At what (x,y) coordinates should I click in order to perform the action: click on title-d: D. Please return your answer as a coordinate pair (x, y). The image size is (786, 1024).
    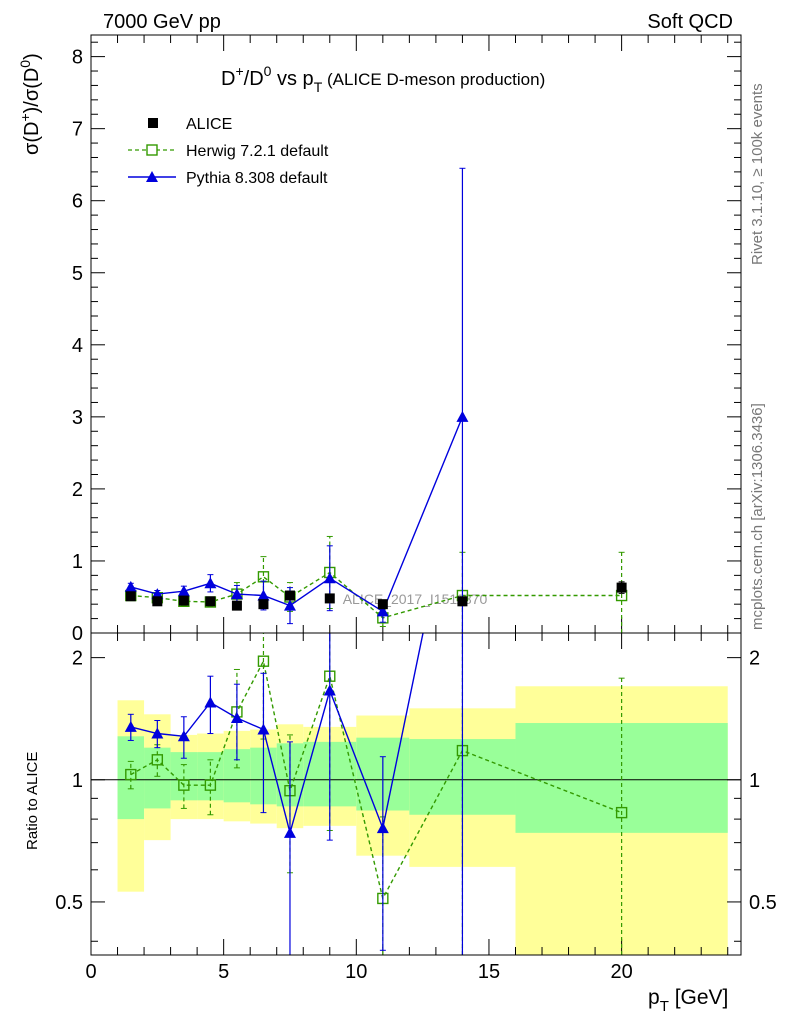
    Looking at the image, I should click on (228, 79).